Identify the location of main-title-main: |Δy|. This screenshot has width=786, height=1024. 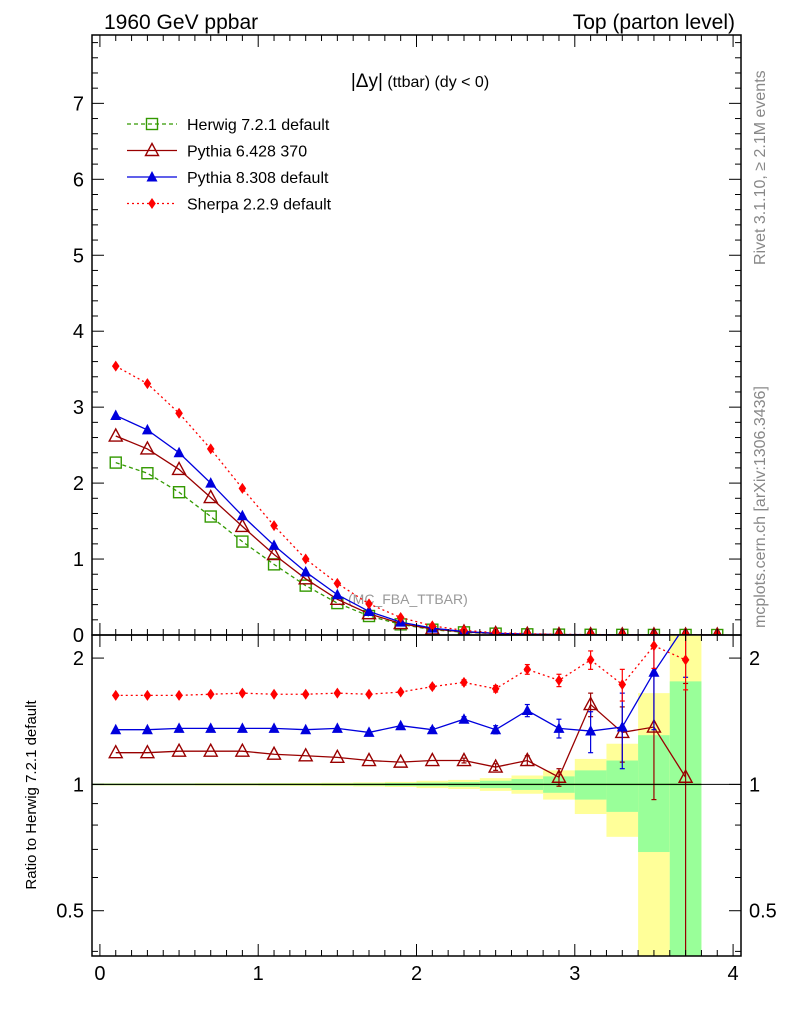
(367, 81).